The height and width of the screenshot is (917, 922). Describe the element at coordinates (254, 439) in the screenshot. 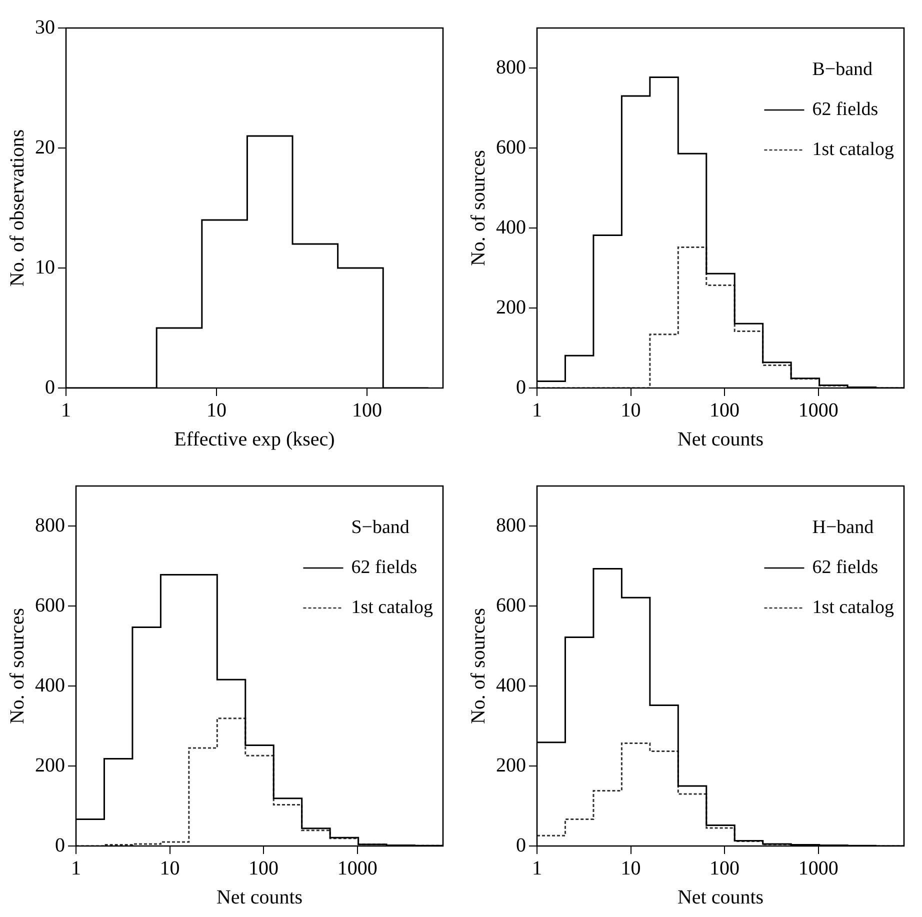

I see `x-axis-title: Effective exp (ksec)` at that location.